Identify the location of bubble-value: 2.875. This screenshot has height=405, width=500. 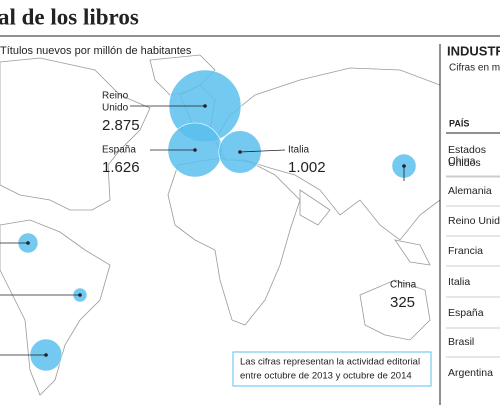
(121, 125).